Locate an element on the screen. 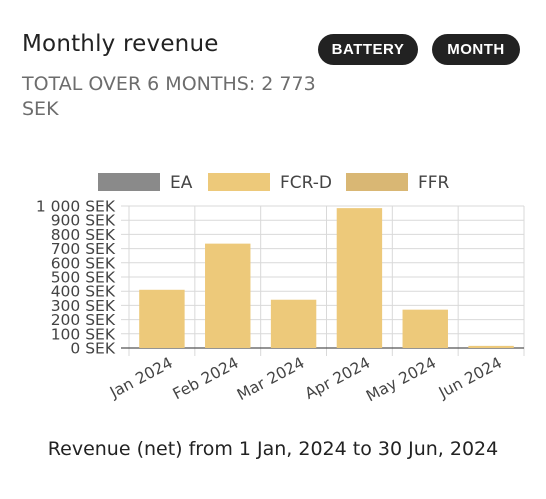 This screenshot has width=546, height=499. bar-fcr-d-mar-2024 is located at coordinates (293, 323).